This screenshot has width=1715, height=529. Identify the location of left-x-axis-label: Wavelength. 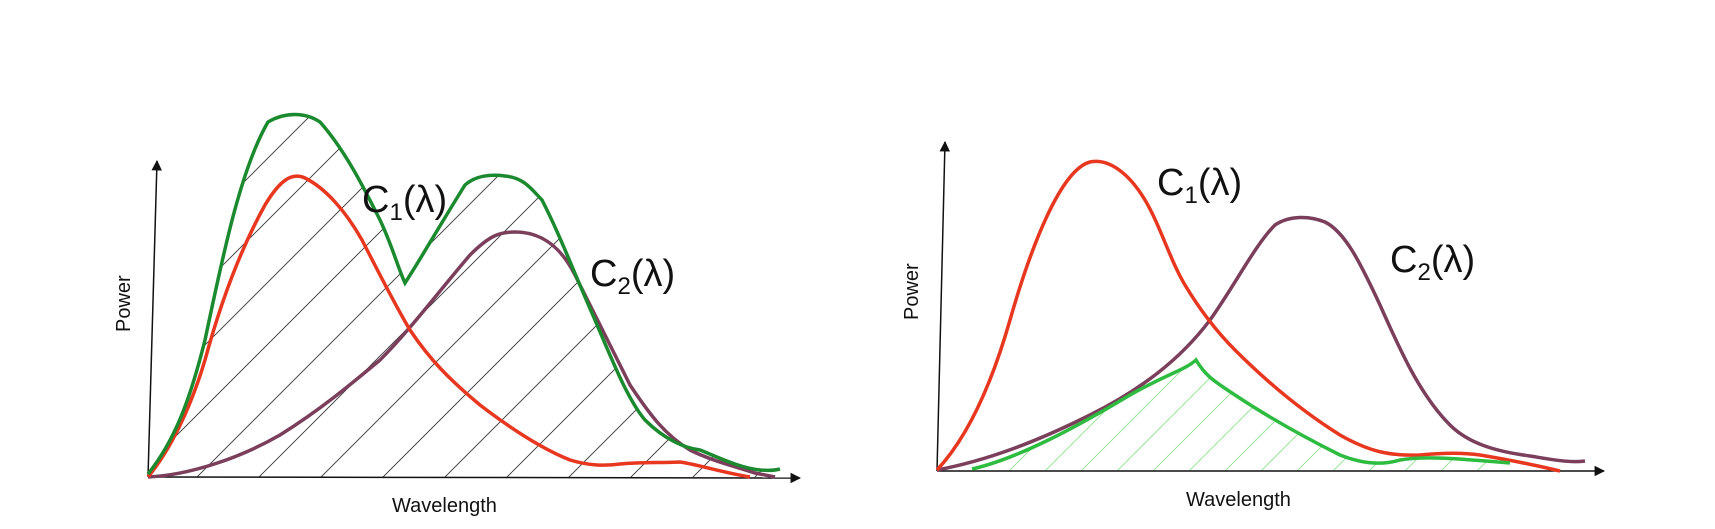
(444, 506).